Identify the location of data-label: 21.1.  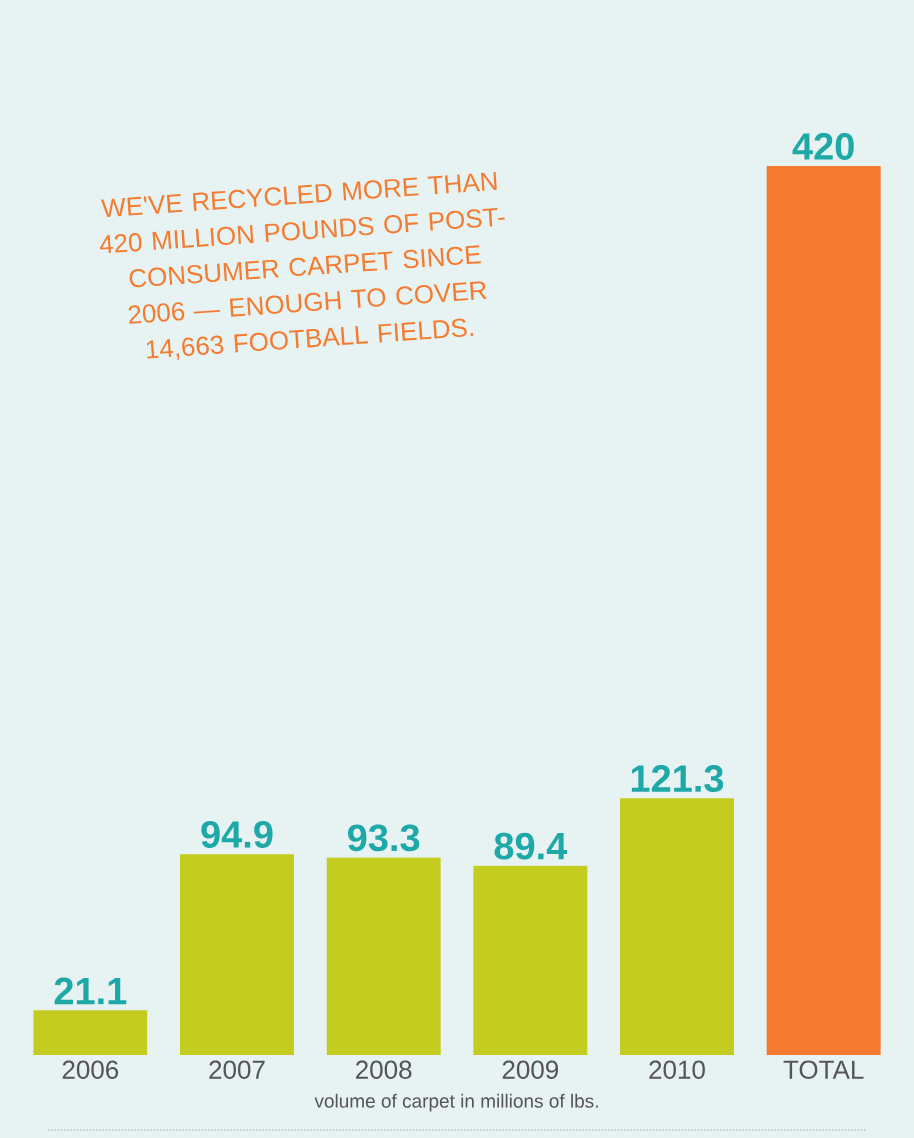
(90, 991).